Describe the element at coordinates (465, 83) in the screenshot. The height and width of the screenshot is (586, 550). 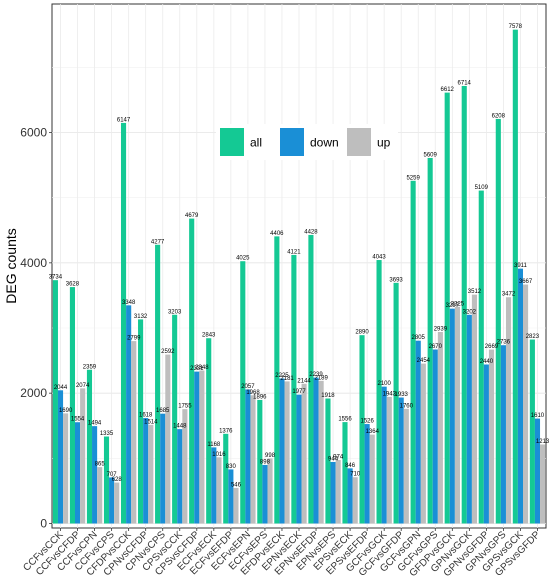
I see `bar-value-label: 6714` at that location.